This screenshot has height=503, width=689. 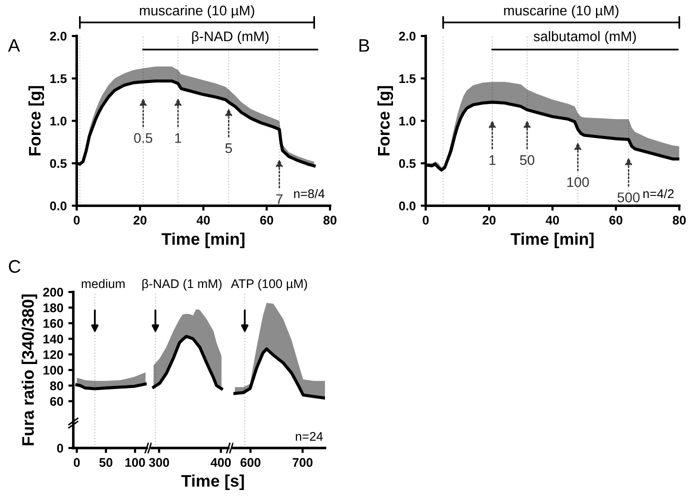 What do you see at coordinates (54, 370) in the screenshot?
I see `y-tick-label: 100` at bounding box center [54, 370].